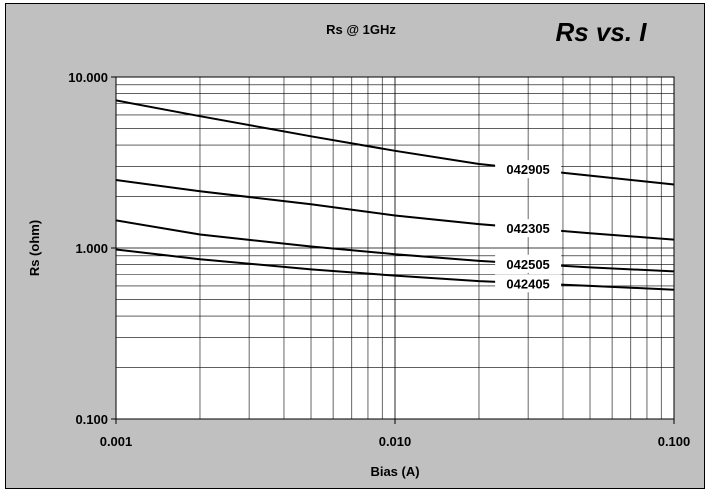 Image resolution: width=710 pixels, height=493 pixels. Describe the element at coordinates (674, 441) in the screenshot. I see `x-tick-label: 0.100` at that location.